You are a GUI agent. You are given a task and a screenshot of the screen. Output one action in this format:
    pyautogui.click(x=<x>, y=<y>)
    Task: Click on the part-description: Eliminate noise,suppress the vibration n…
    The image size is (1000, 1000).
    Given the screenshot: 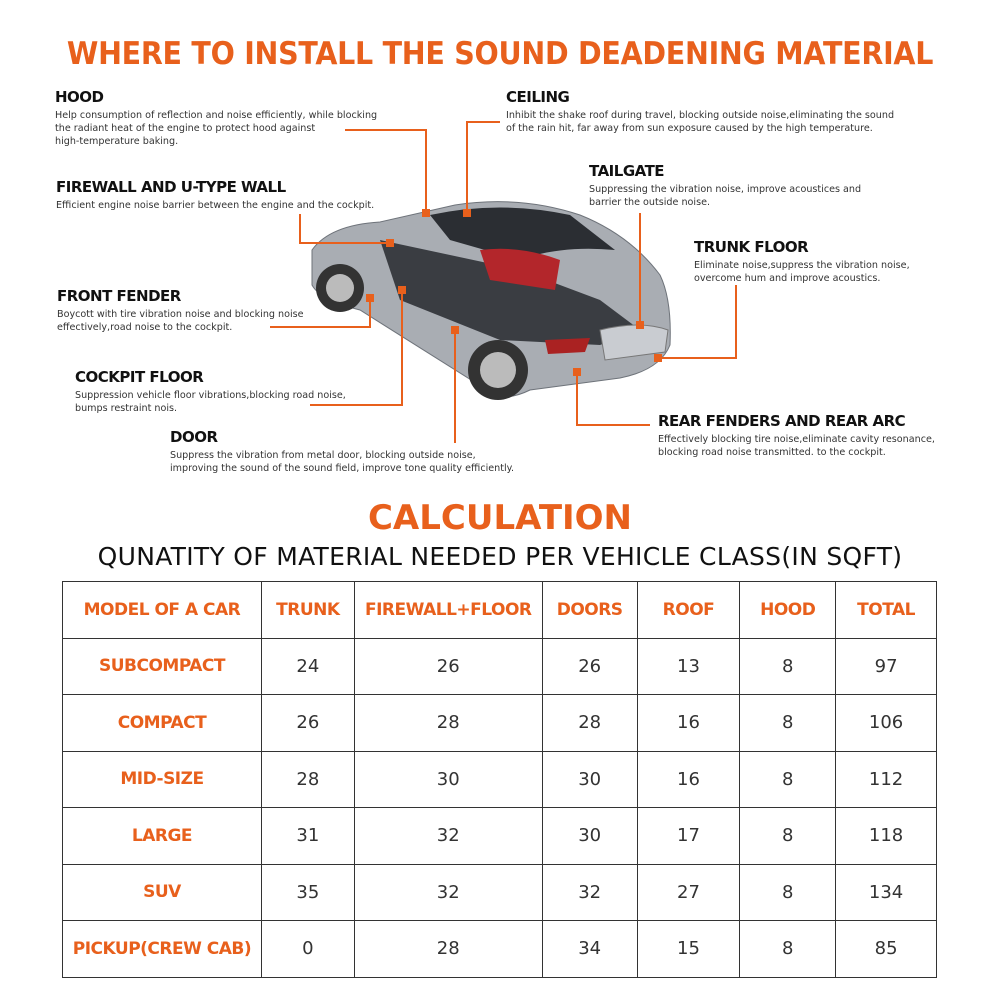 What is the action you would take?
    pyautogui.click(x=802, y=272)
    